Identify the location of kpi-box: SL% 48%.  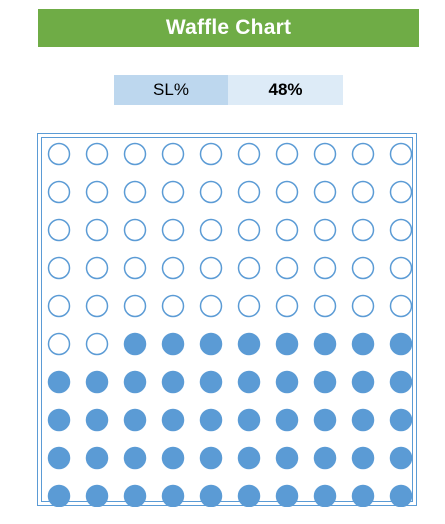
(228, 90).